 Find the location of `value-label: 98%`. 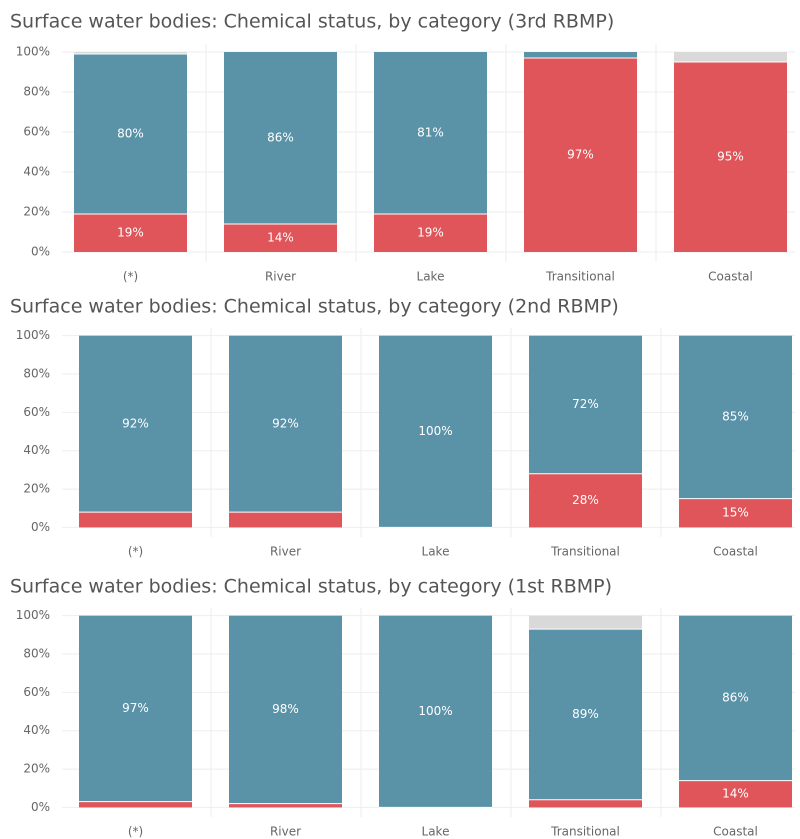

value-label: 98% is located at coordinates (285, 709).